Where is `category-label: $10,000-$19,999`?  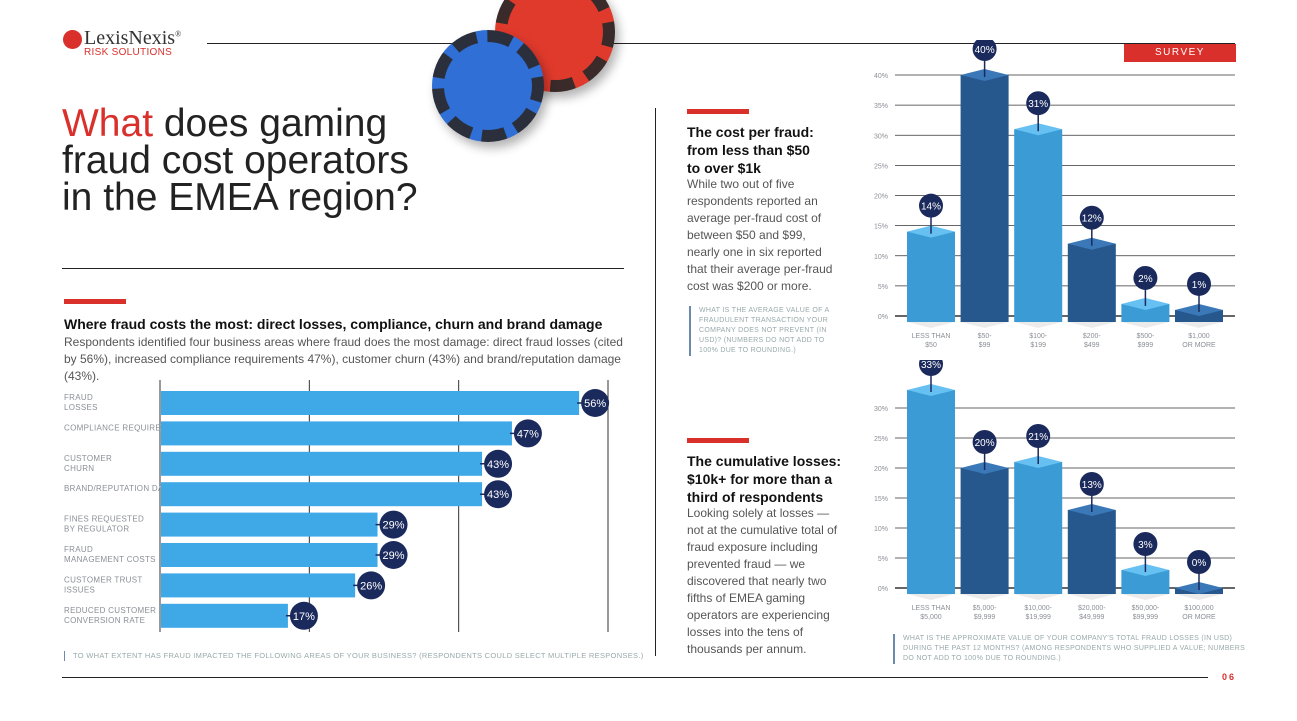
category-label: $10,000-$19,999 is located at coordinates (1038, 613).